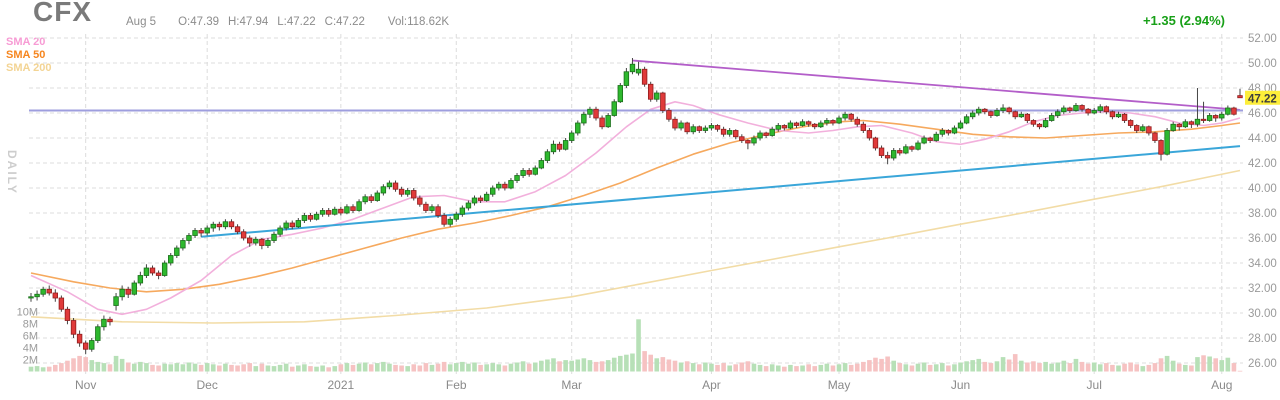 The width and height of the screenshot is (1280, 400). I want to click on quote-high: H:47.94, so click(248, 22).